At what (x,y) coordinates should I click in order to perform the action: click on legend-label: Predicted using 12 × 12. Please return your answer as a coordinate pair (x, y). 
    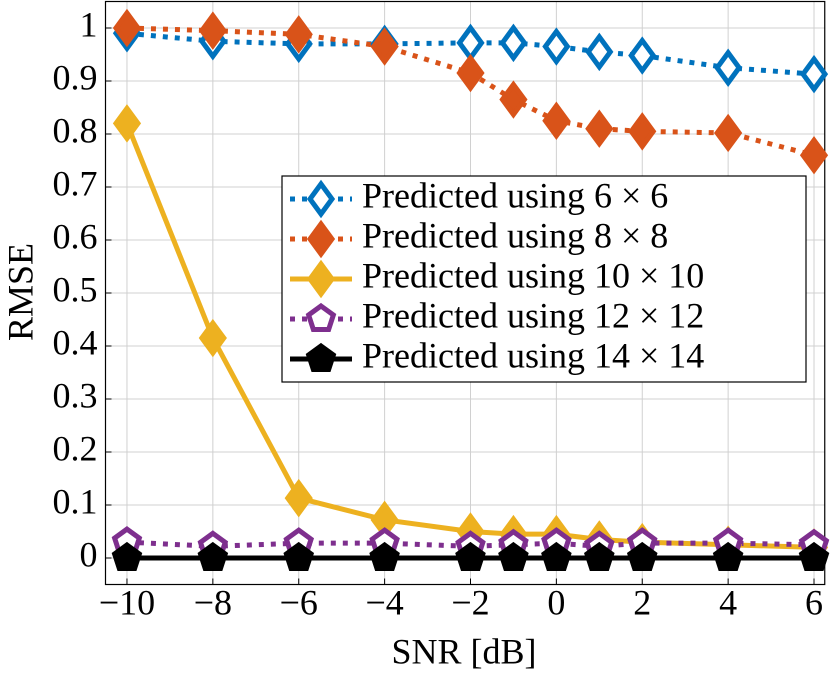
    Looking at the image, I should click on (533, 315).